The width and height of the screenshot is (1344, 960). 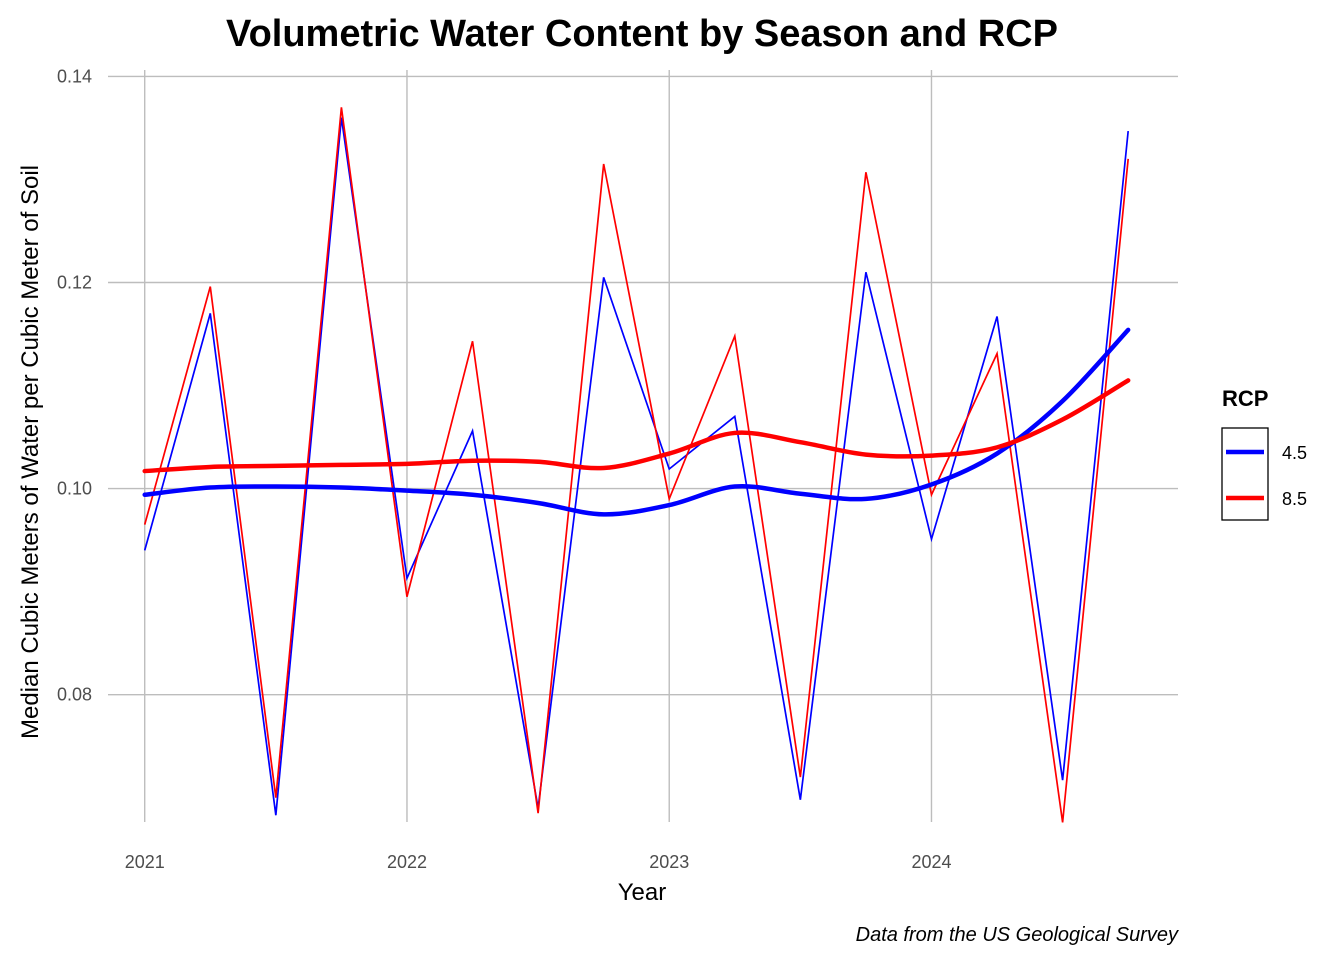 What do you see at coordinates (145, 862) in the screenshot?
I see `x-tick-label: 2021` at bounding box center [145, 862].